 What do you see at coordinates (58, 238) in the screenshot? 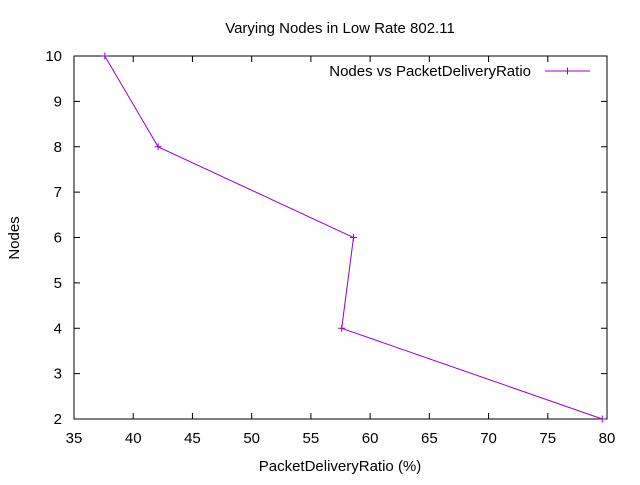
I see `y-tick-label: 6` at bounding box center [58, 238].